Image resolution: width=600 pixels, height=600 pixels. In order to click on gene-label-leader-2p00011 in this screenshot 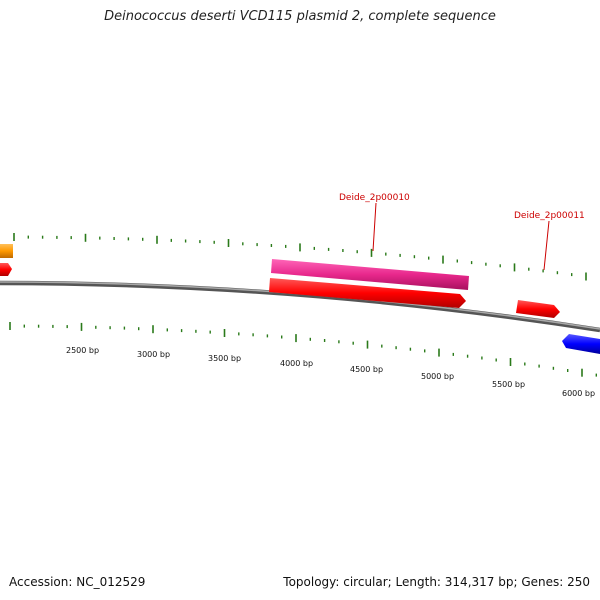, I will do `click(546, 245)`.